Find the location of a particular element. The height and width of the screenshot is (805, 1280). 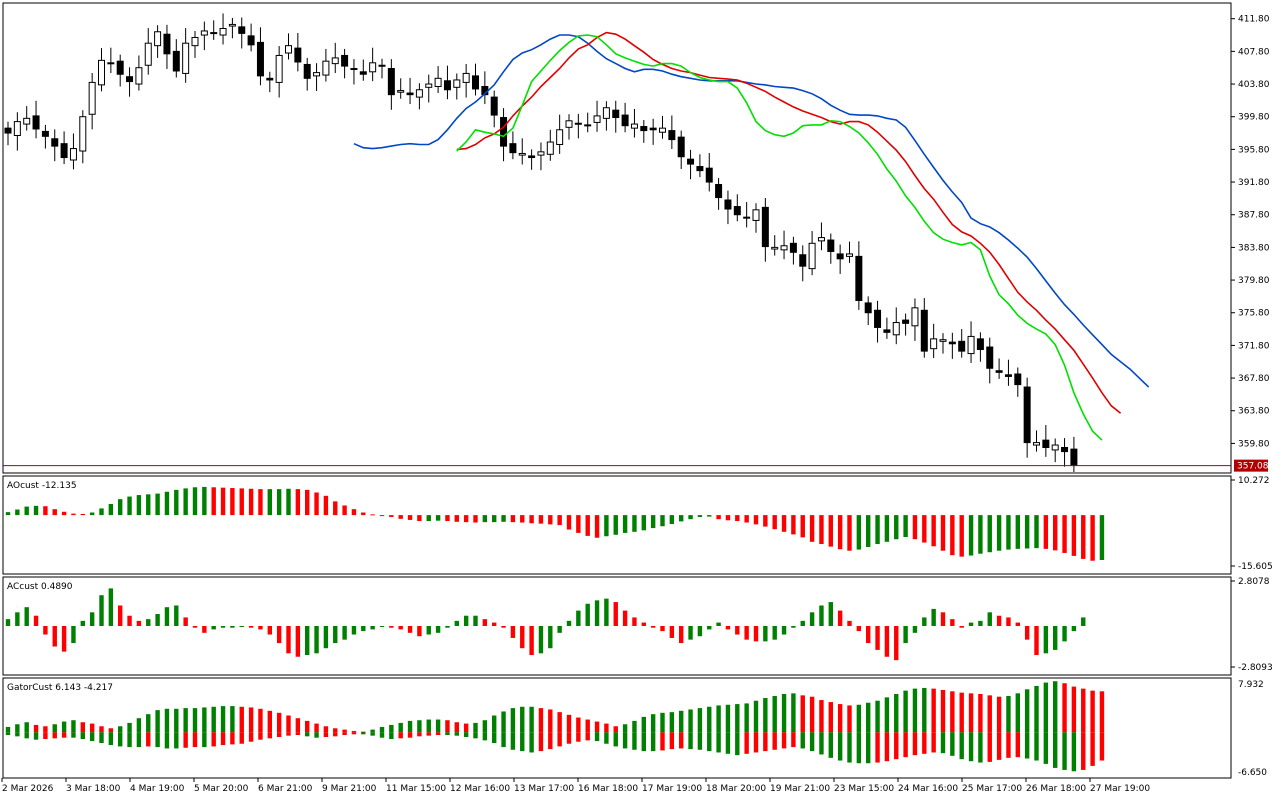

time-axis-label: 9 Mar 21:00 is located at coordinates (349, 789).